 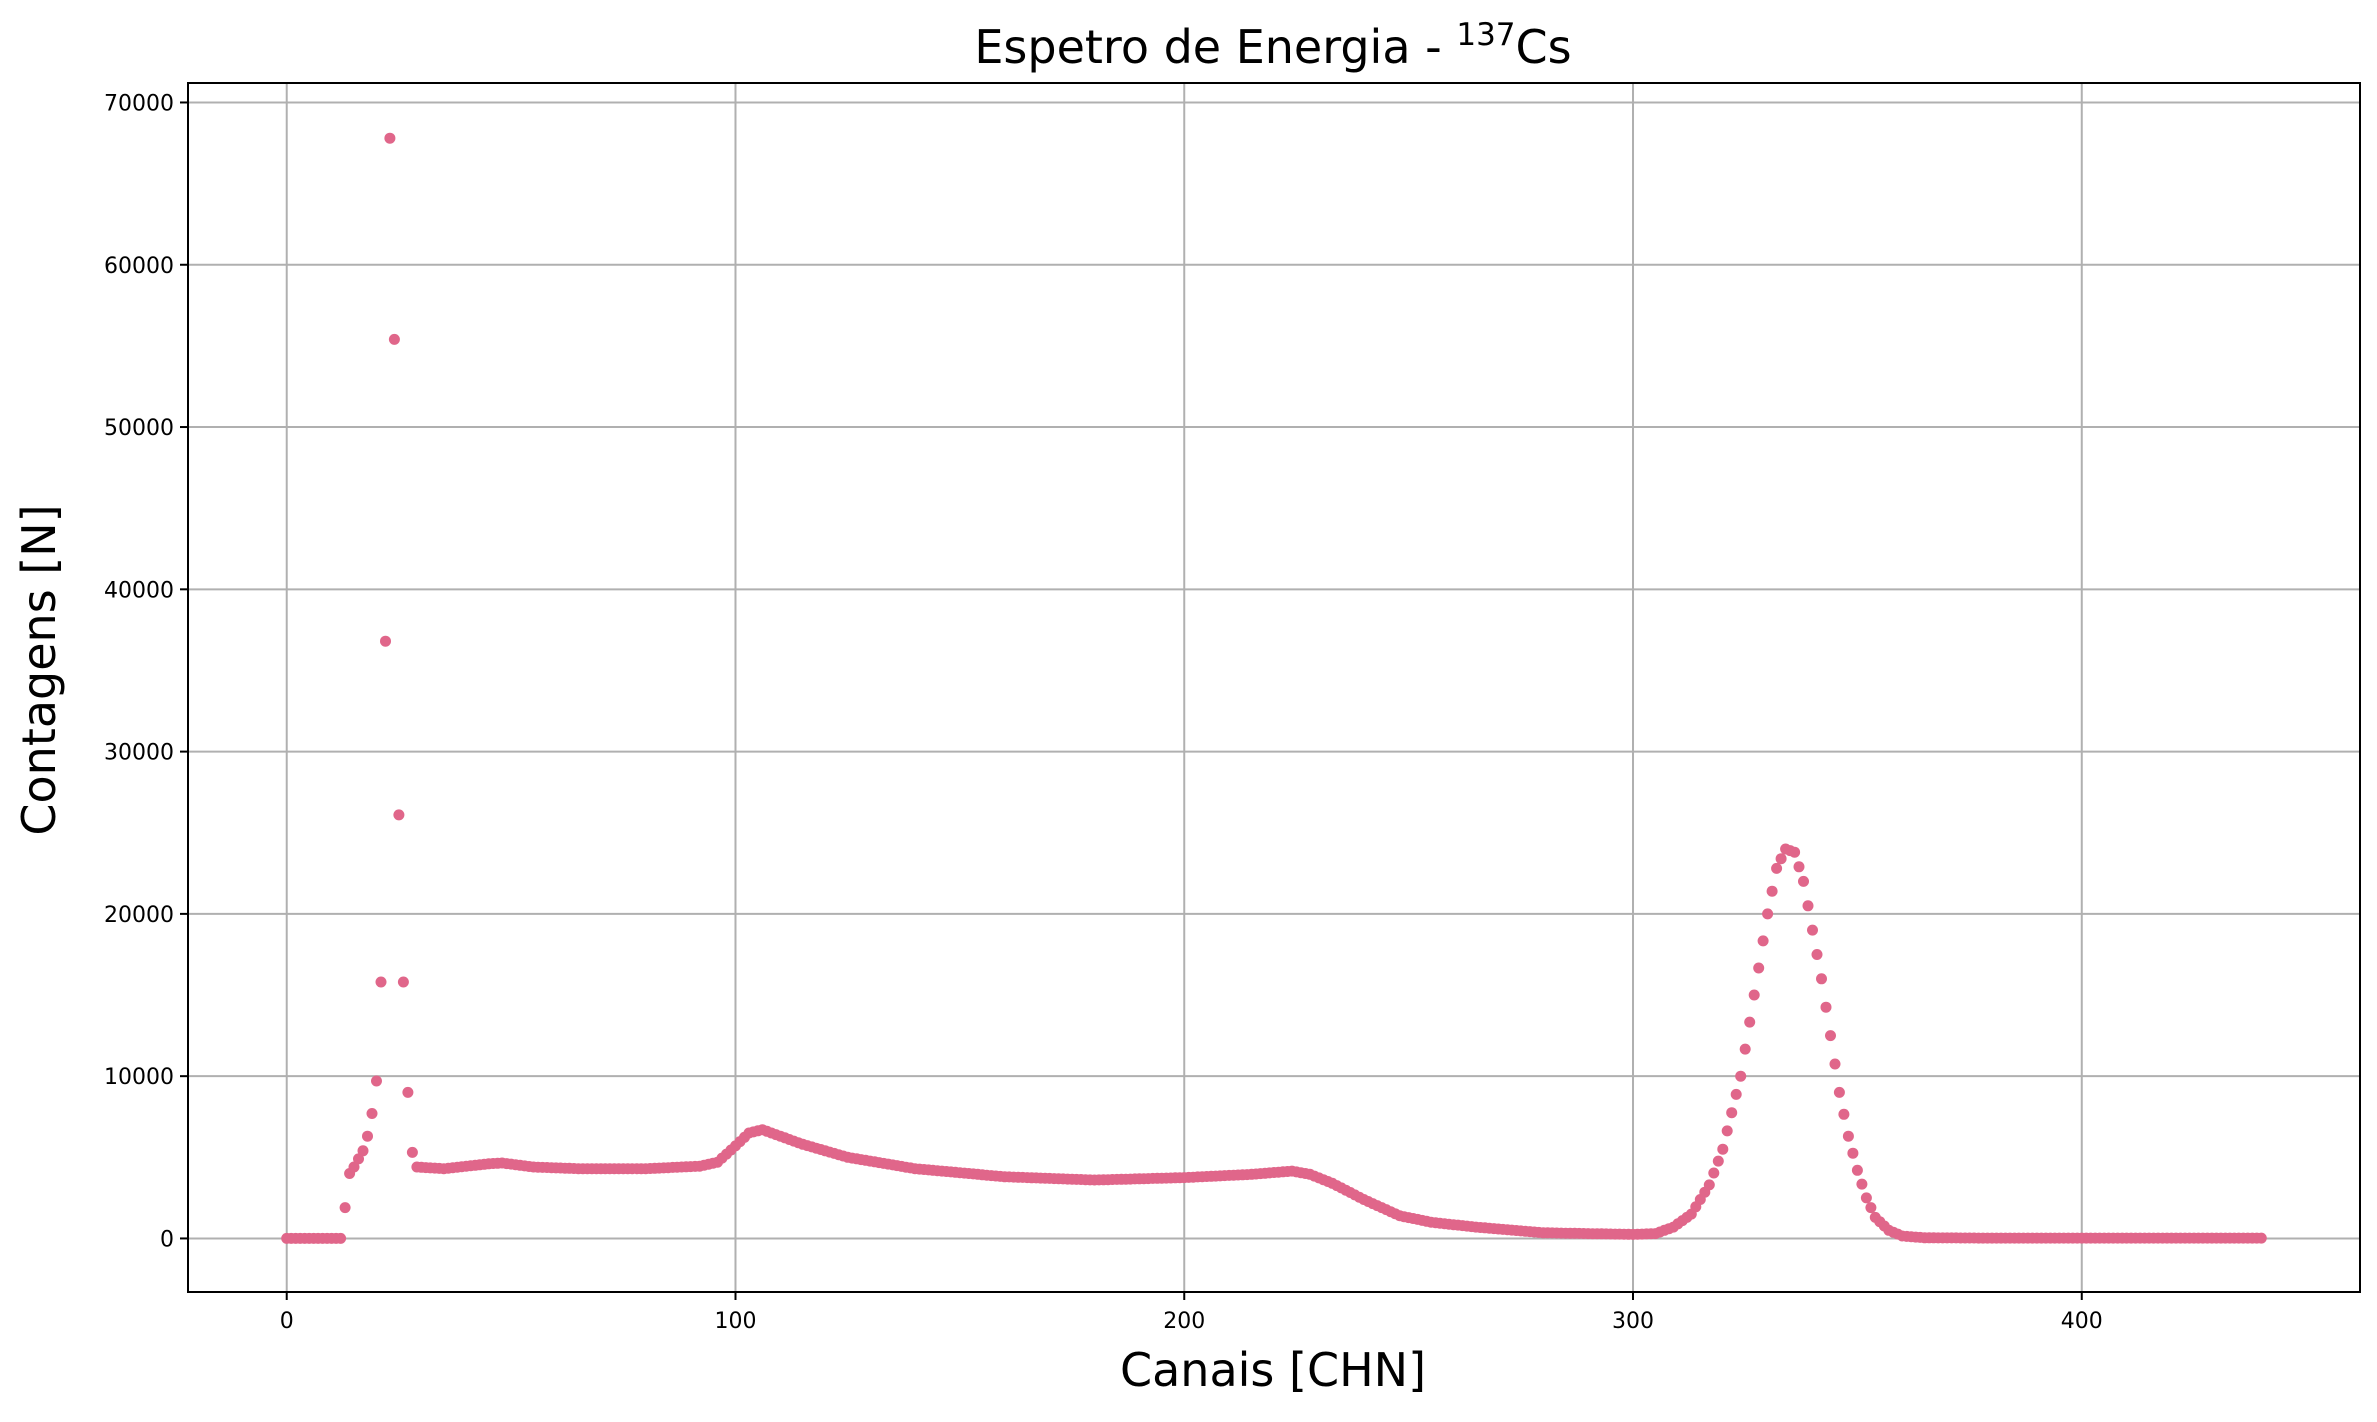 I want to click on y-tick-label: 0, so click(x=167, y=1239).